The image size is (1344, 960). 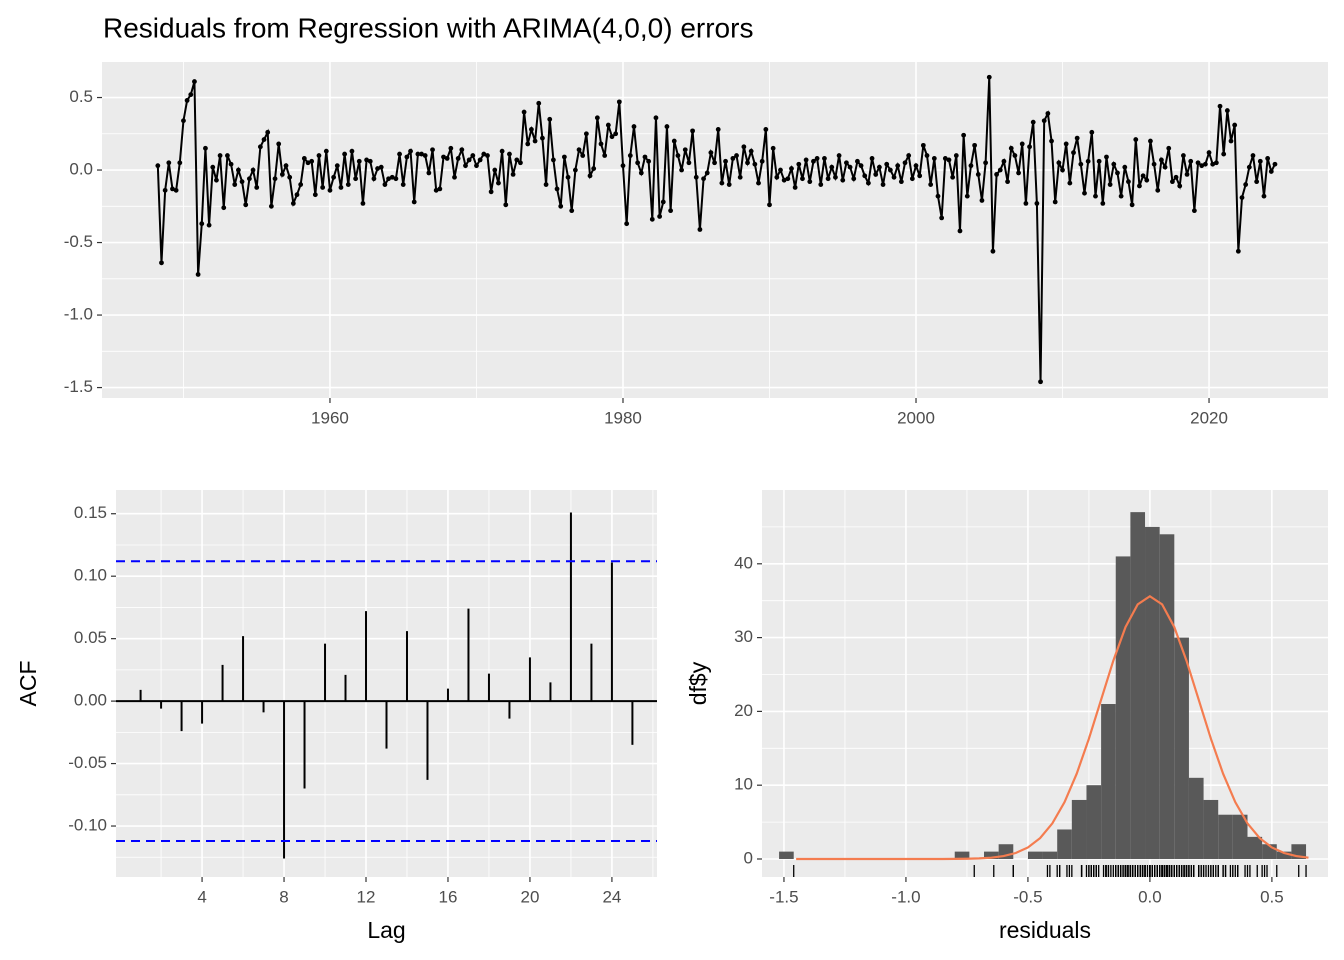 What do you see at coordinates (78, 386) in the screenshot?
I see `y-tick-label: -1.5` at bounding box center [78, 386].